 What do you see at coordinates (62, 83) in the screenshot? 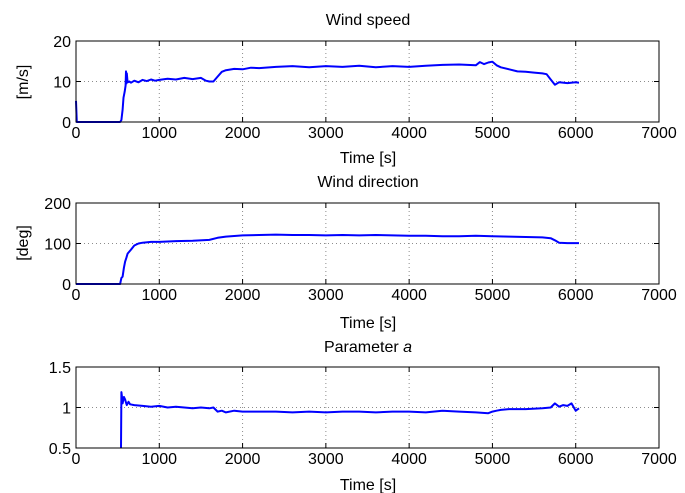
I see `y-tick-label: 10` at bounding box center [62, 83].